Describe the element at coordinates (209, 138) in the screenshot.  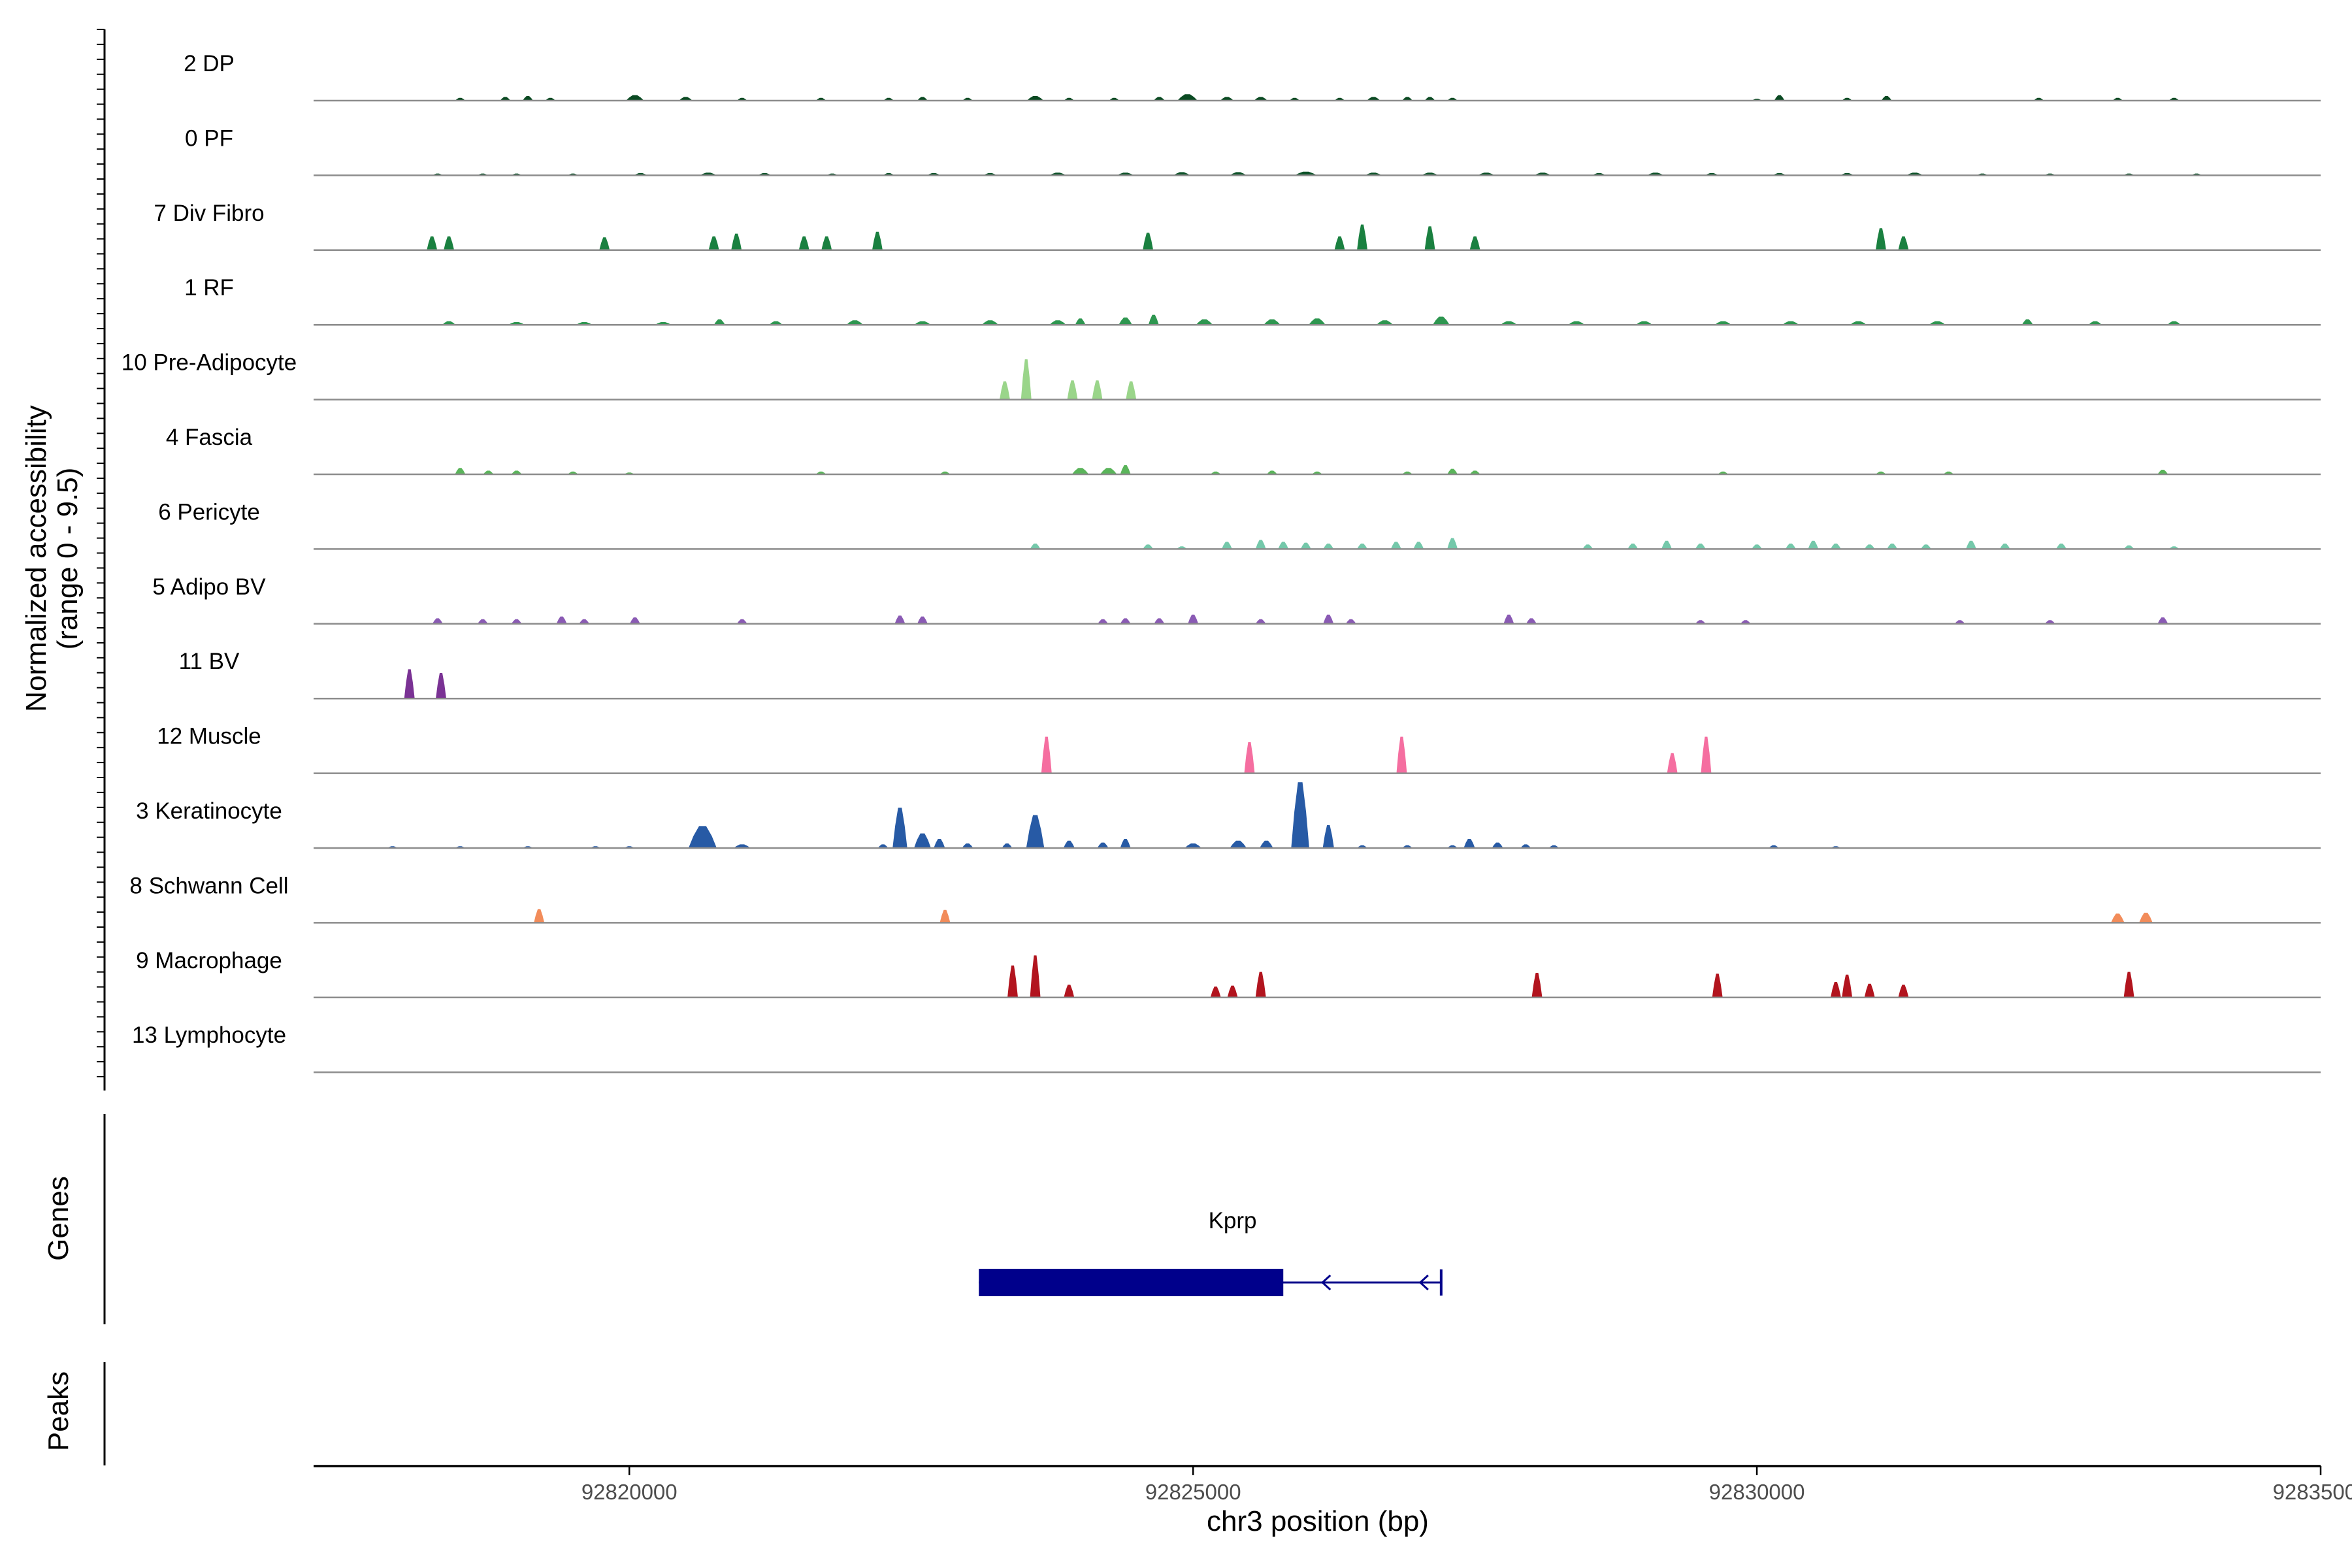
I see `track-label: 0 PF` at that location.